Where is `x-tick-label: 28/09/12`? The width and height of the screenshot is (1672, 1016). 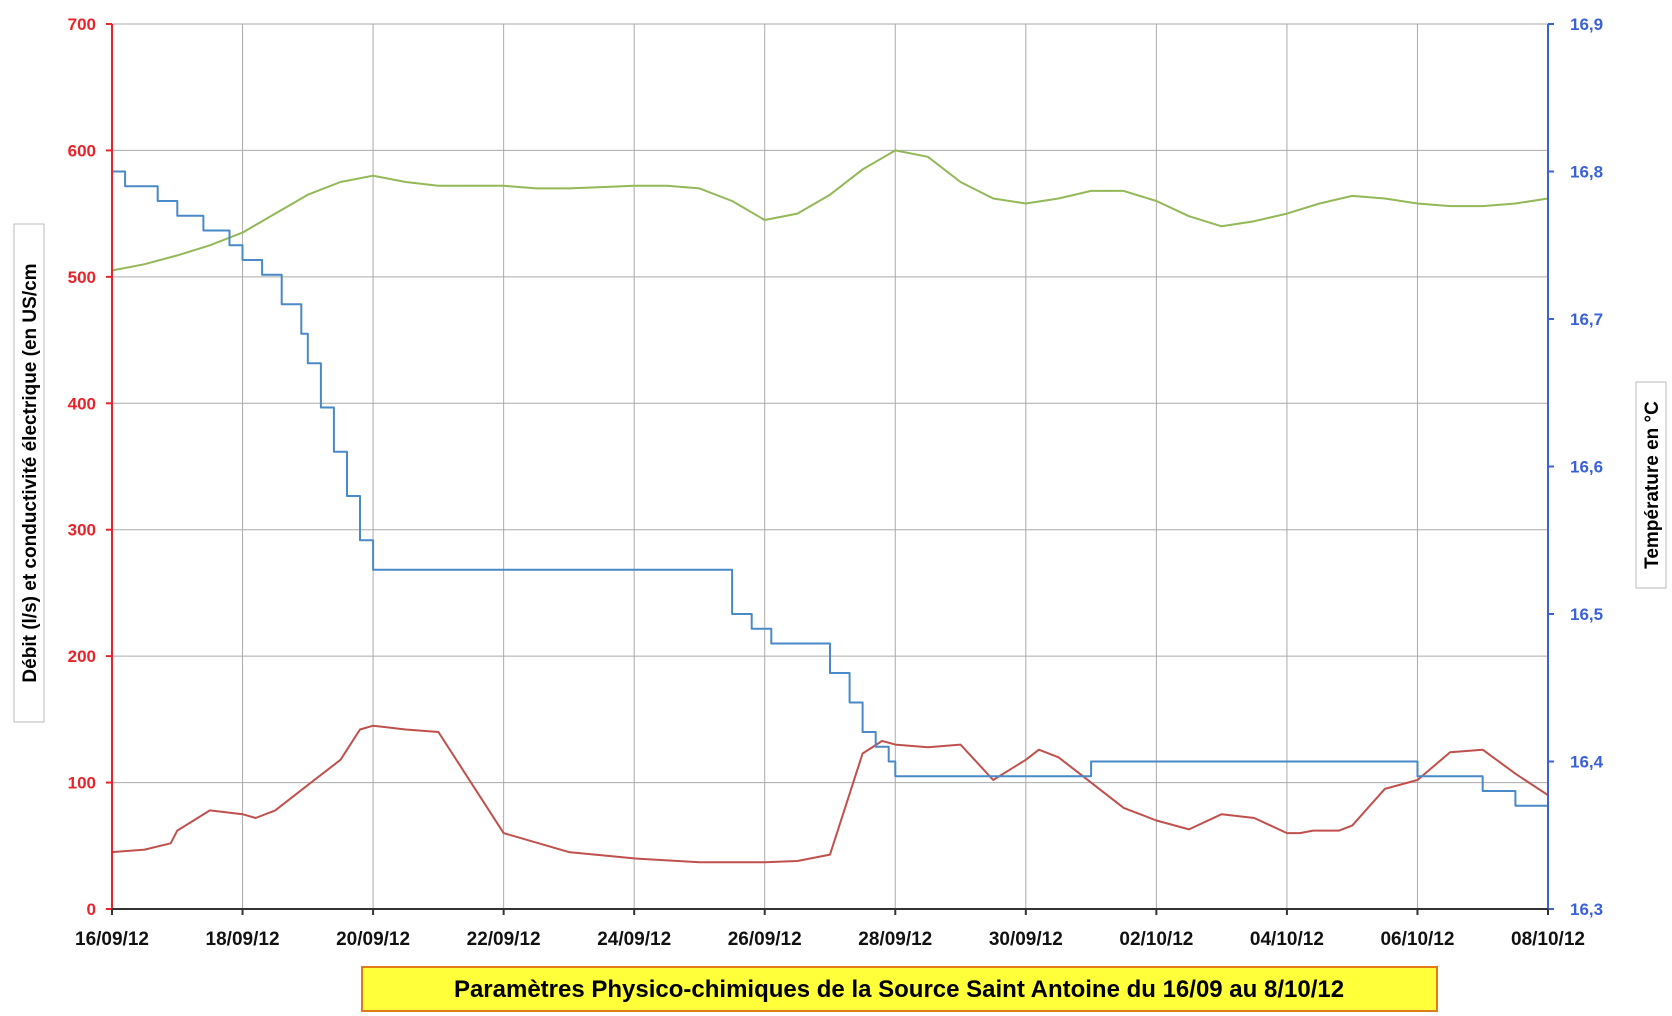
x-tick-label: 28/09/12 is located at coordinates (895, 939).